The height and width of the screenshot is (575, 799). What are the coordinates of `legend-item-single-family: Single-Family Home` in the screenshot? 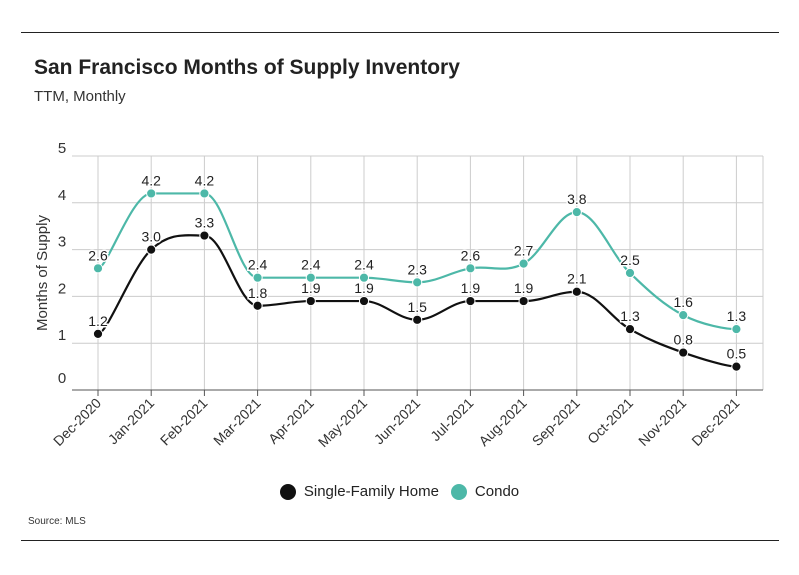 It's located at (359, 491).